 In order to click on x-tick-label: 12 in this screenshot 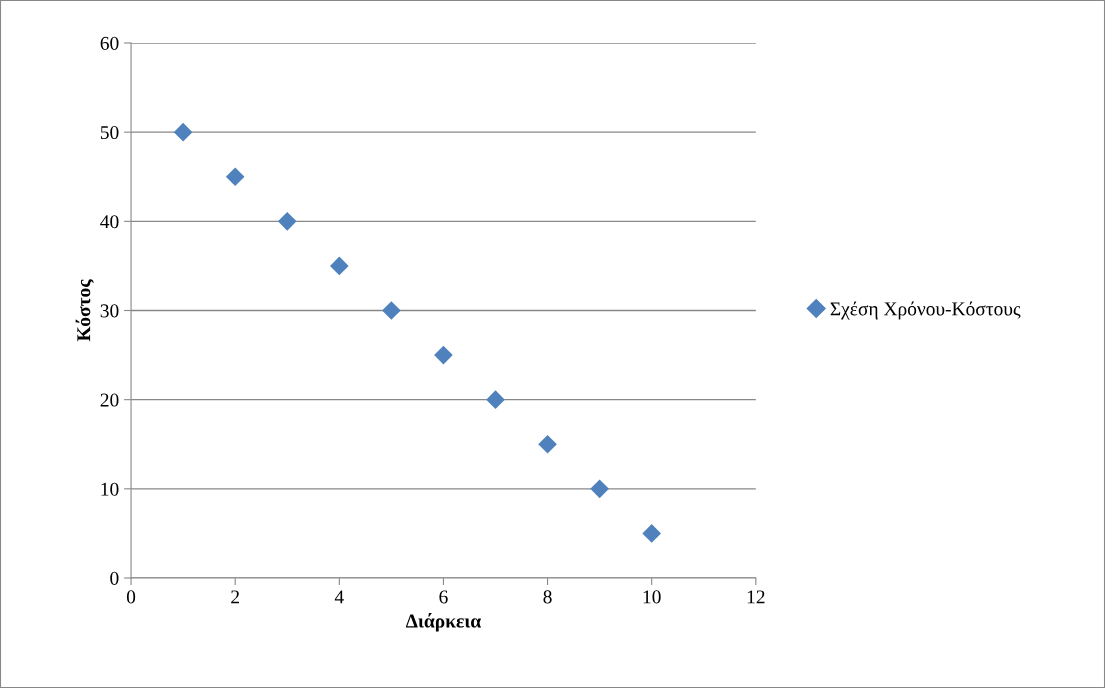, I will do `click(756, 597)`.